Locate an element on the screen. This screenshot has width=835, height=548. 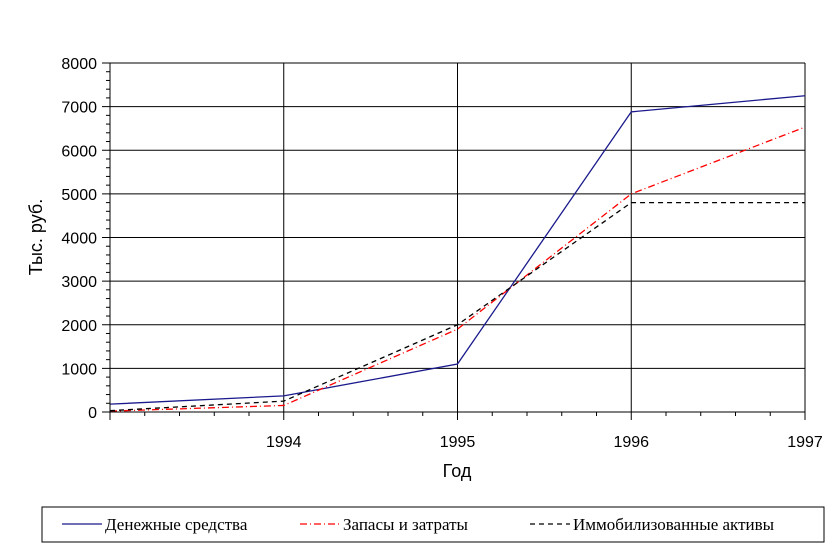
legend-label-1: Денежные средства is located at coordinates (176, 524).